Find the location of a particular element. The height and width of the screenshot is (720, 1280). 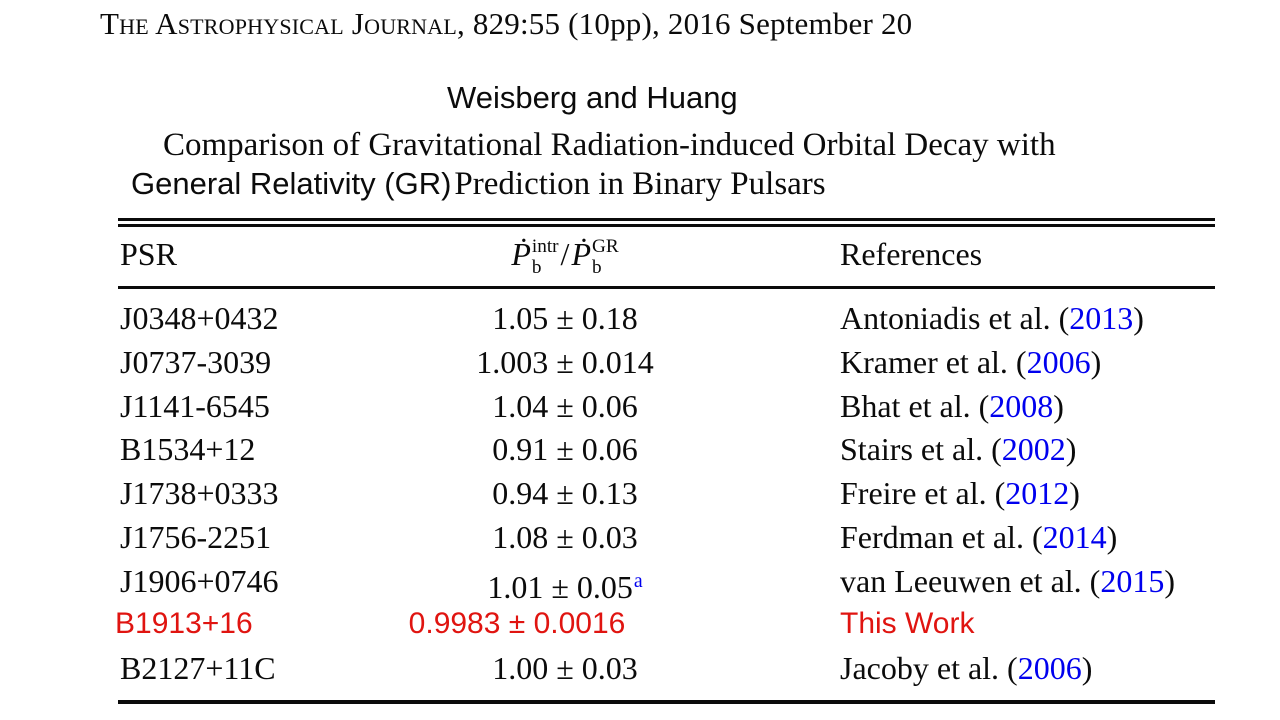

reference-text: This Work is located at coordinates (907, 624).